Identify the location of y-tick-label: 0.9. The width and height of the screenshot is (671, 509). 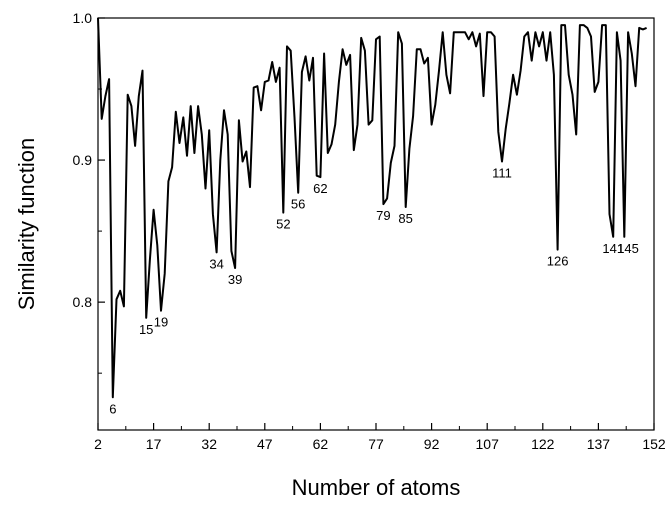
(83, 160).